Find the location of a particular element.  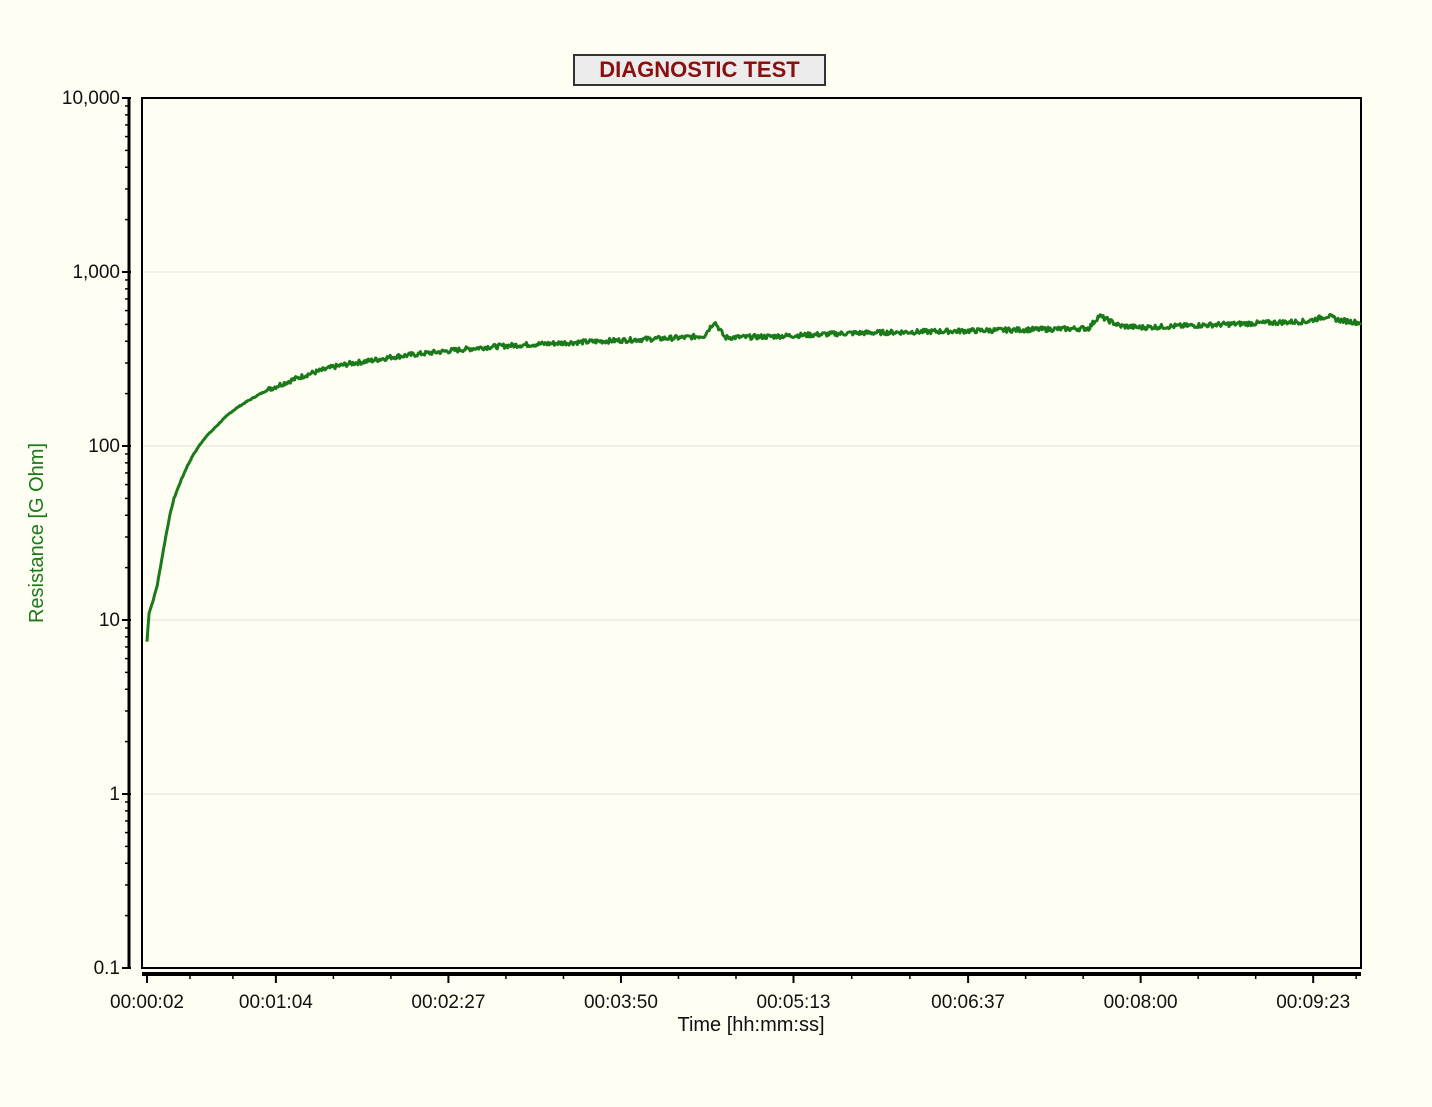

x-tick-label: 00:06:37 is located at coordinates (968, 1002).